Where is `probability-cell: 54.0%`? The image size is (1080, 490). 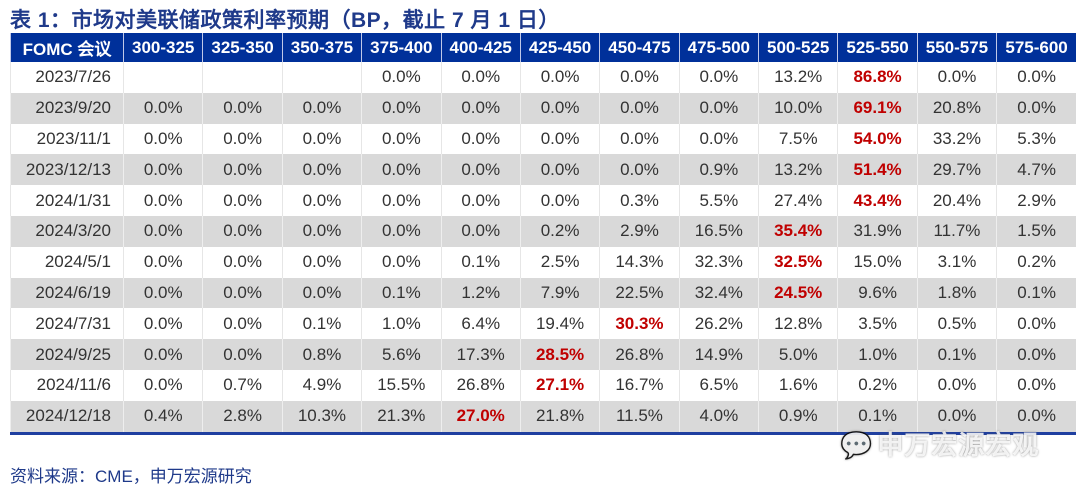
probability-cell: 54.0% is located at coordinates (877, 139).